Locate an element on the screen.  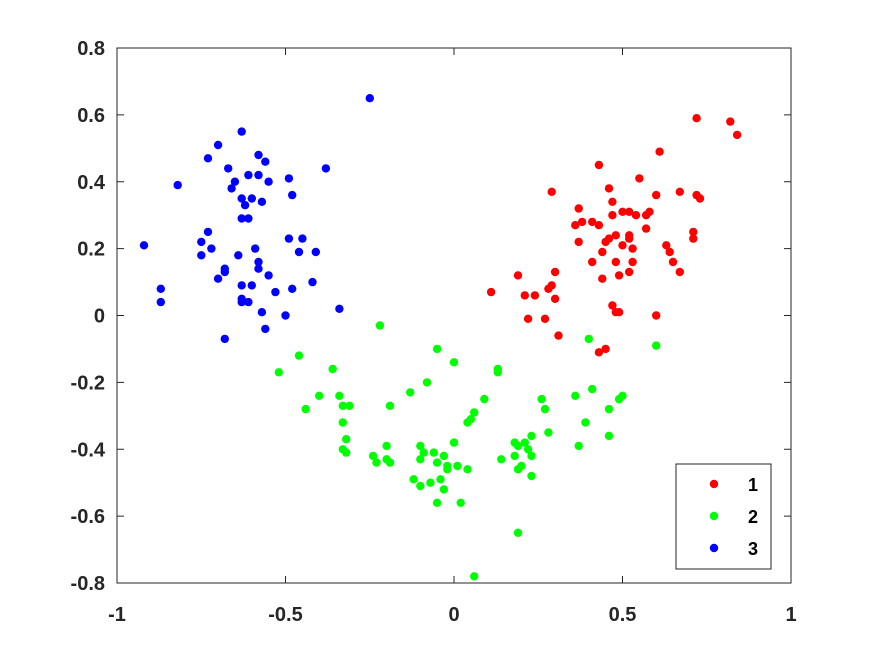
y-tick-label: 0.4 is located at coordinates (91, 183).